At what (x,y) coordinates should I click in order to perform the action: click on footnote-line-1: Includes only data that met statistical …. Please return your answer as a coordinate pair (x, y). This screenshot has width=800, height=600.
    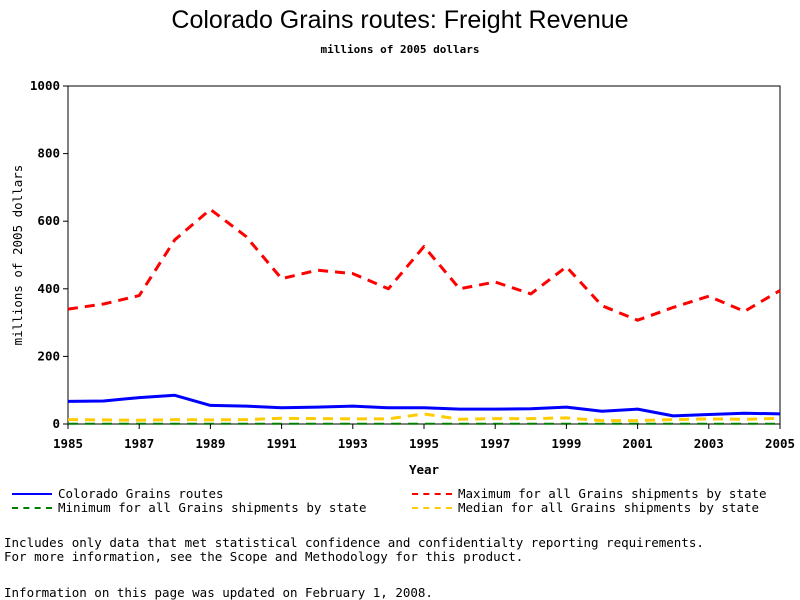
    Looking at the image, I should click on (354, 542).